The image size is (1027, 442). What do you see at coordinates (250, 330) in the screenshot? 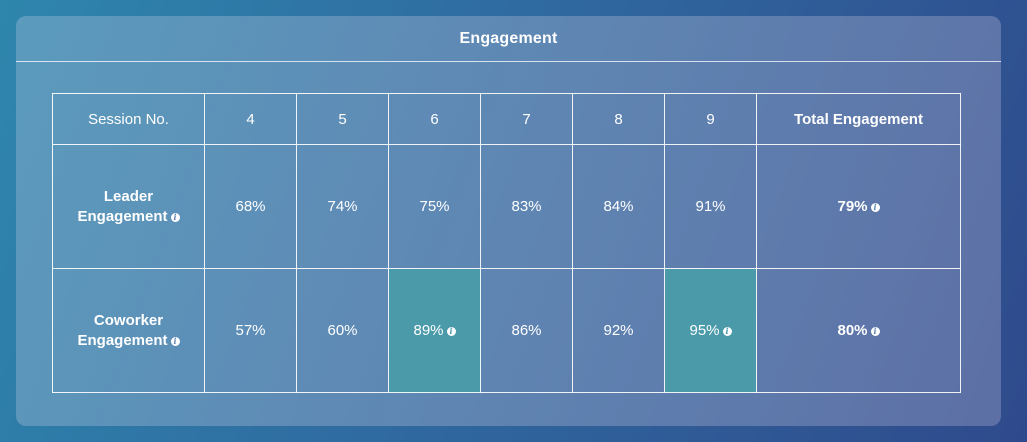
I see `cell-coworker-4: 57%` at bounding box center [250, 330].